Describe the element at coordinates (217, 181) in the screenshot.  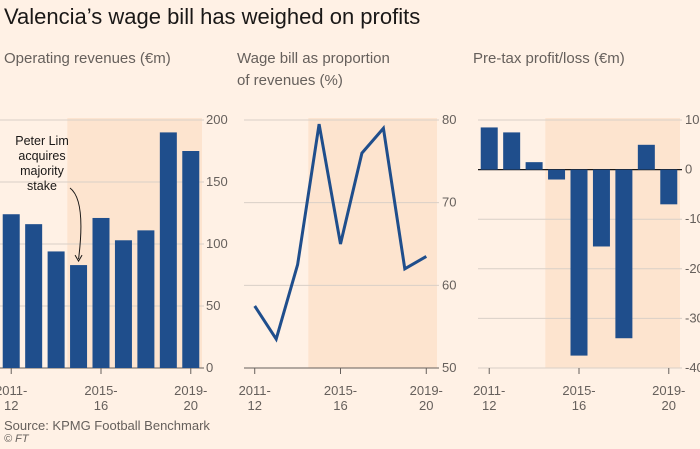
I see `y-tick-label: 150` at that location.